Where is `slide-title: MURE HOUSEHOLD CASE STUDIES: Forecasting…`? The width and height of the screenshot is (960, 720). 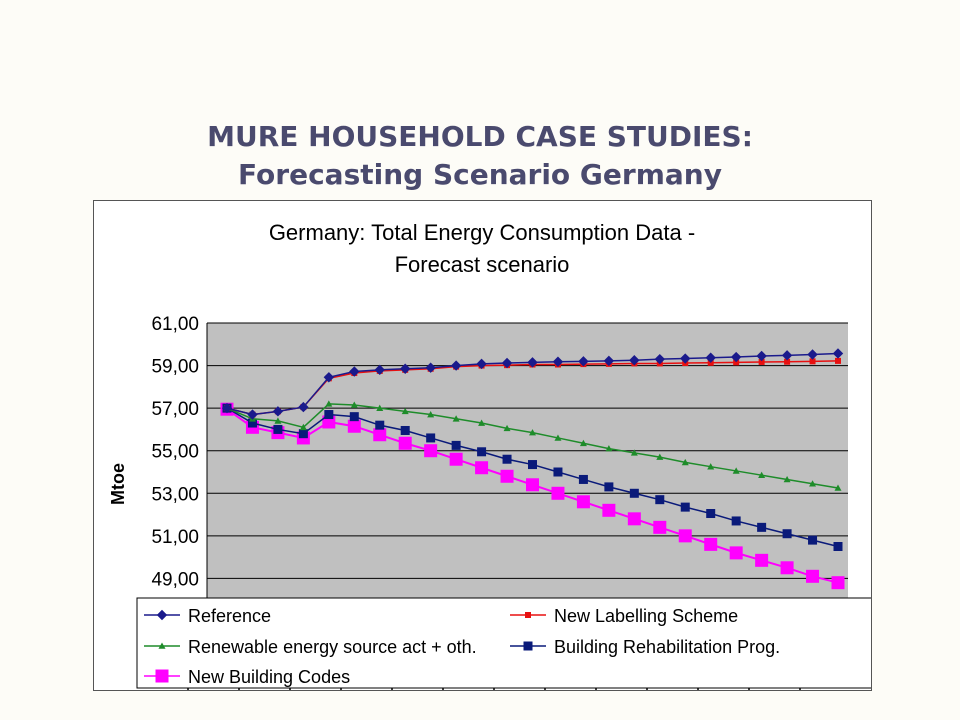 slide-title: MURE HOUSEHOLD CASE STUDIES: Forecasting… is located at coordinates (480, 156).